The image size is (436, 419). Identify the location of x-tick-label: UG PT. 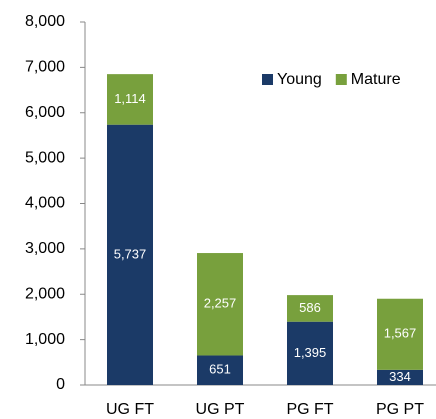
(220, 409).